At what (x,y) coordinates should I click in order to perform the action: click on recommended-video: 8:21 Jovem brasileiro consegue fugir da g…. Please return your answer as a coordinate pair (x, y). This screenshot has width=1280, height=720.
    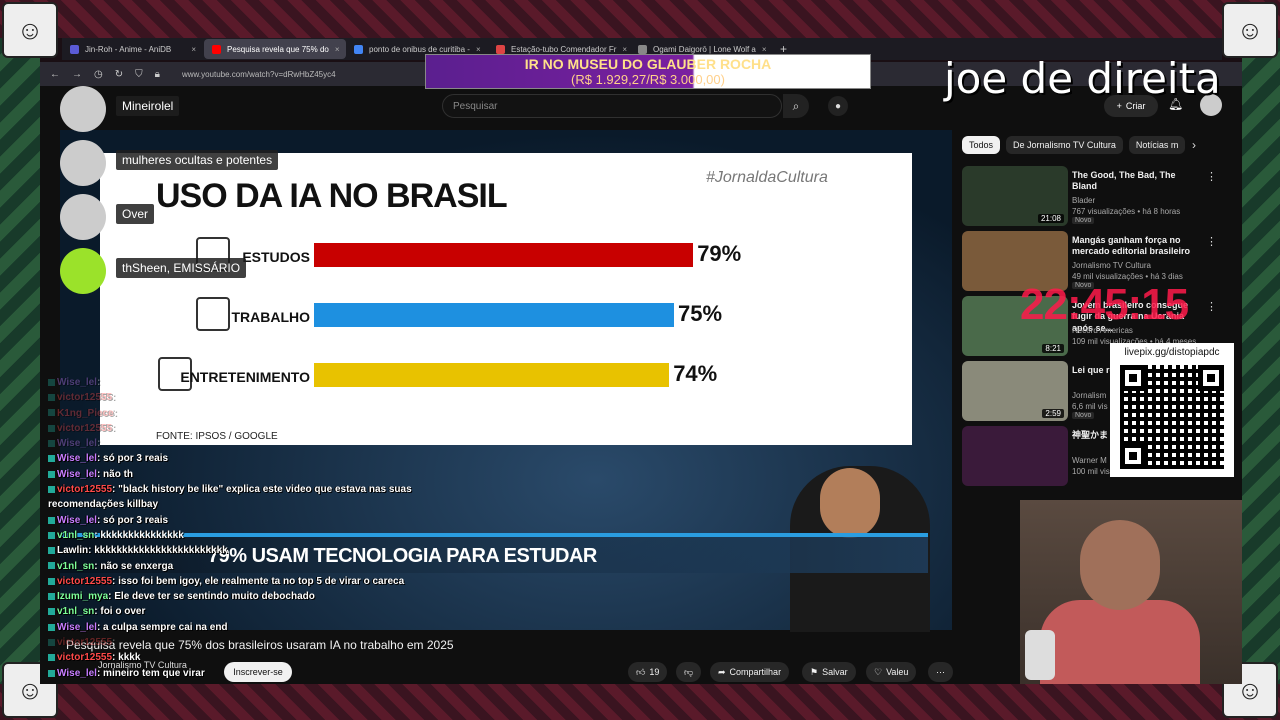
    Looking at the image, I should click on (1089, 326).